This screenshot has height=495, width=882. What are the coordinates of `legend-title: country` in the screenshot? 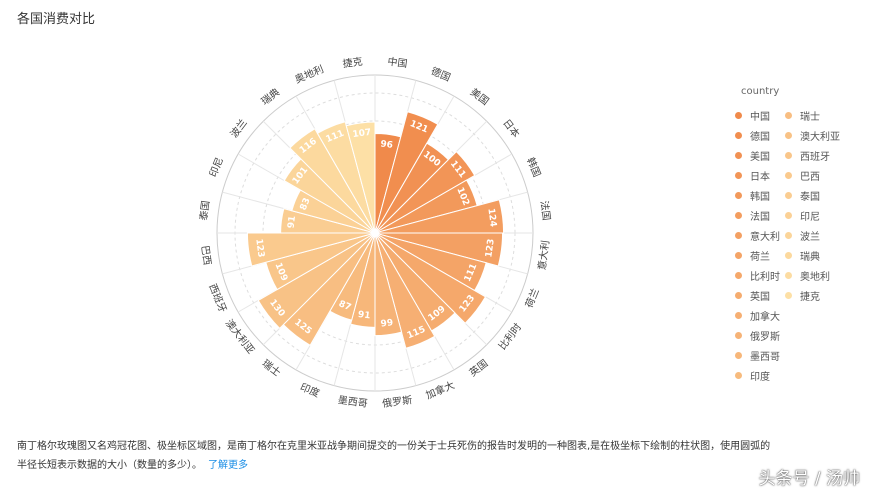 It's located at (760, 91).